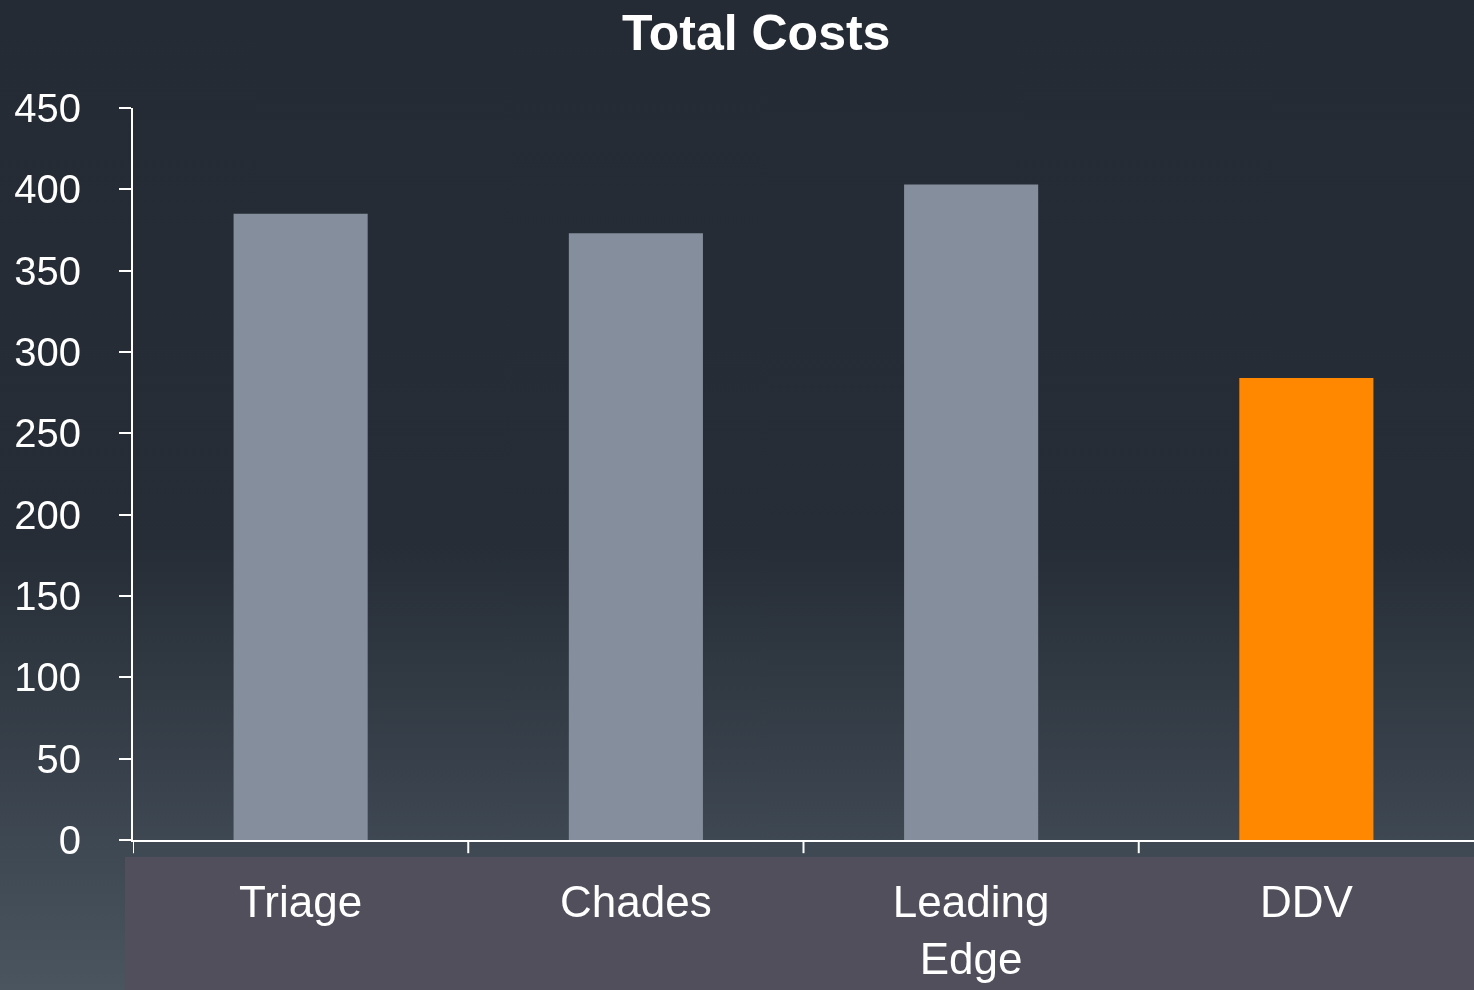 This screenshot has width=1474, height=990. What do you see at coordinates (47, 677) in the screenshot?
I see `y-tick-label: 100` at bounding box center [47, 677].